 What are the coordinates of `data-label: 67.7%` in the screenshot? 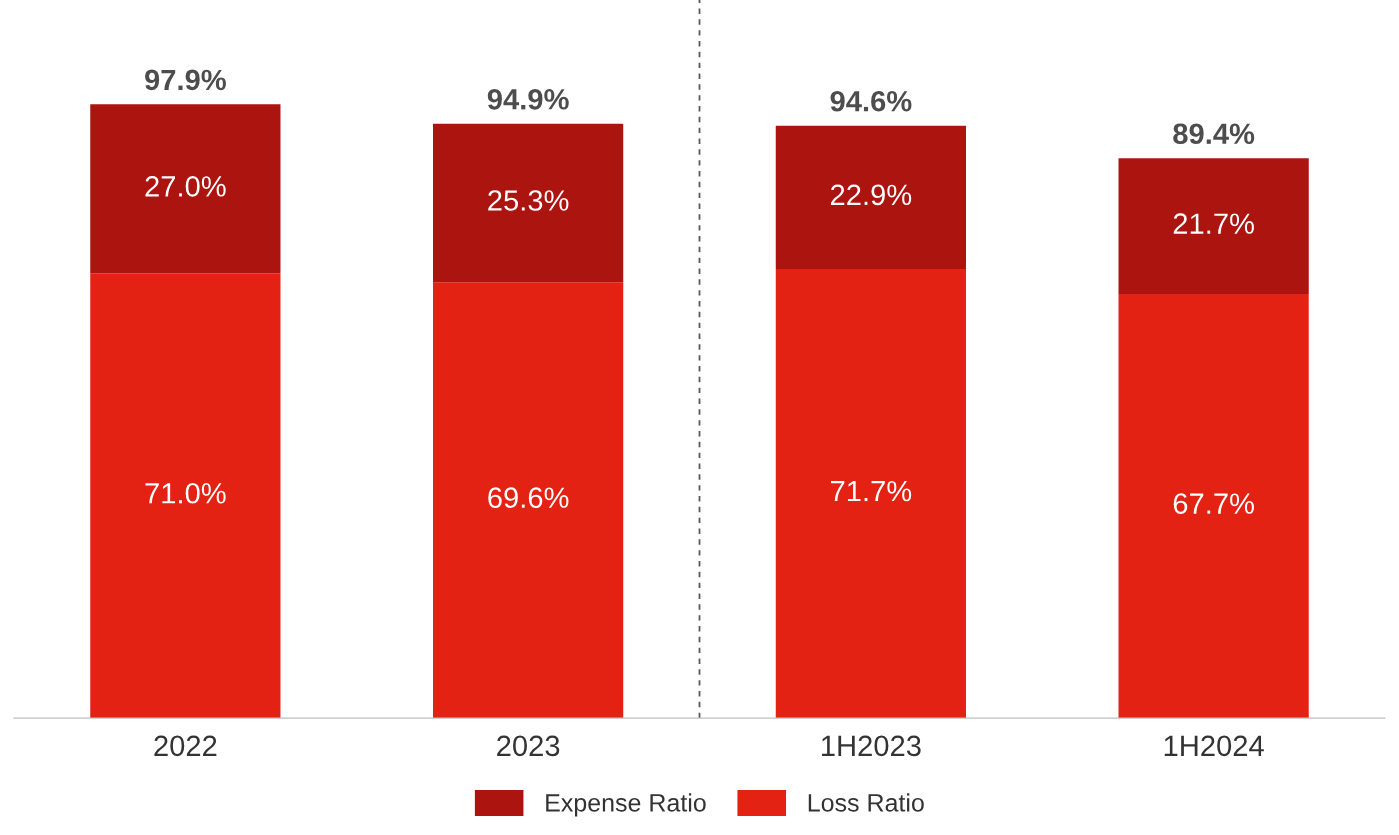 It's located at (1213, 503).